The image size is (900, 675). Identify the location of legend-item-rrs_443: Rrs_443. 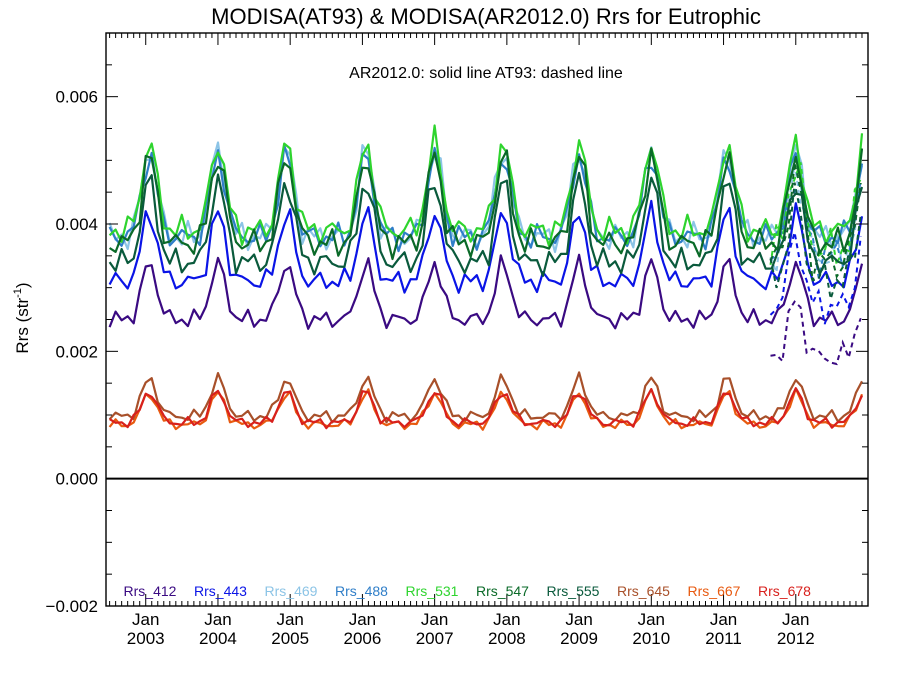
(220, 591).